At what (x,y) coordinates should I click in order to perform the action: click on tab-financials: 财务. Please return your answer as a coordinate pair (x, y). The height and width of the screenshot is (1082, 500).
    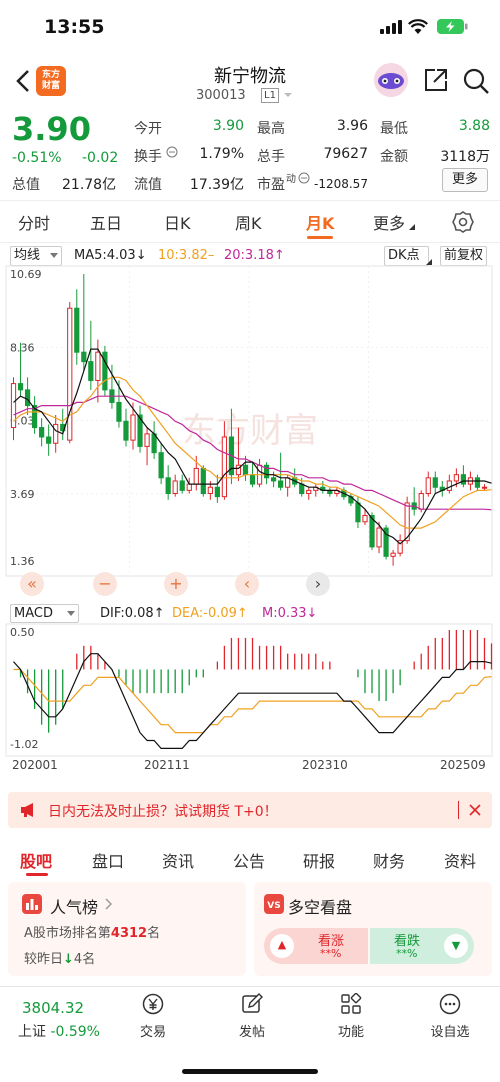
    Looking at the image, I should click on (389, 861).